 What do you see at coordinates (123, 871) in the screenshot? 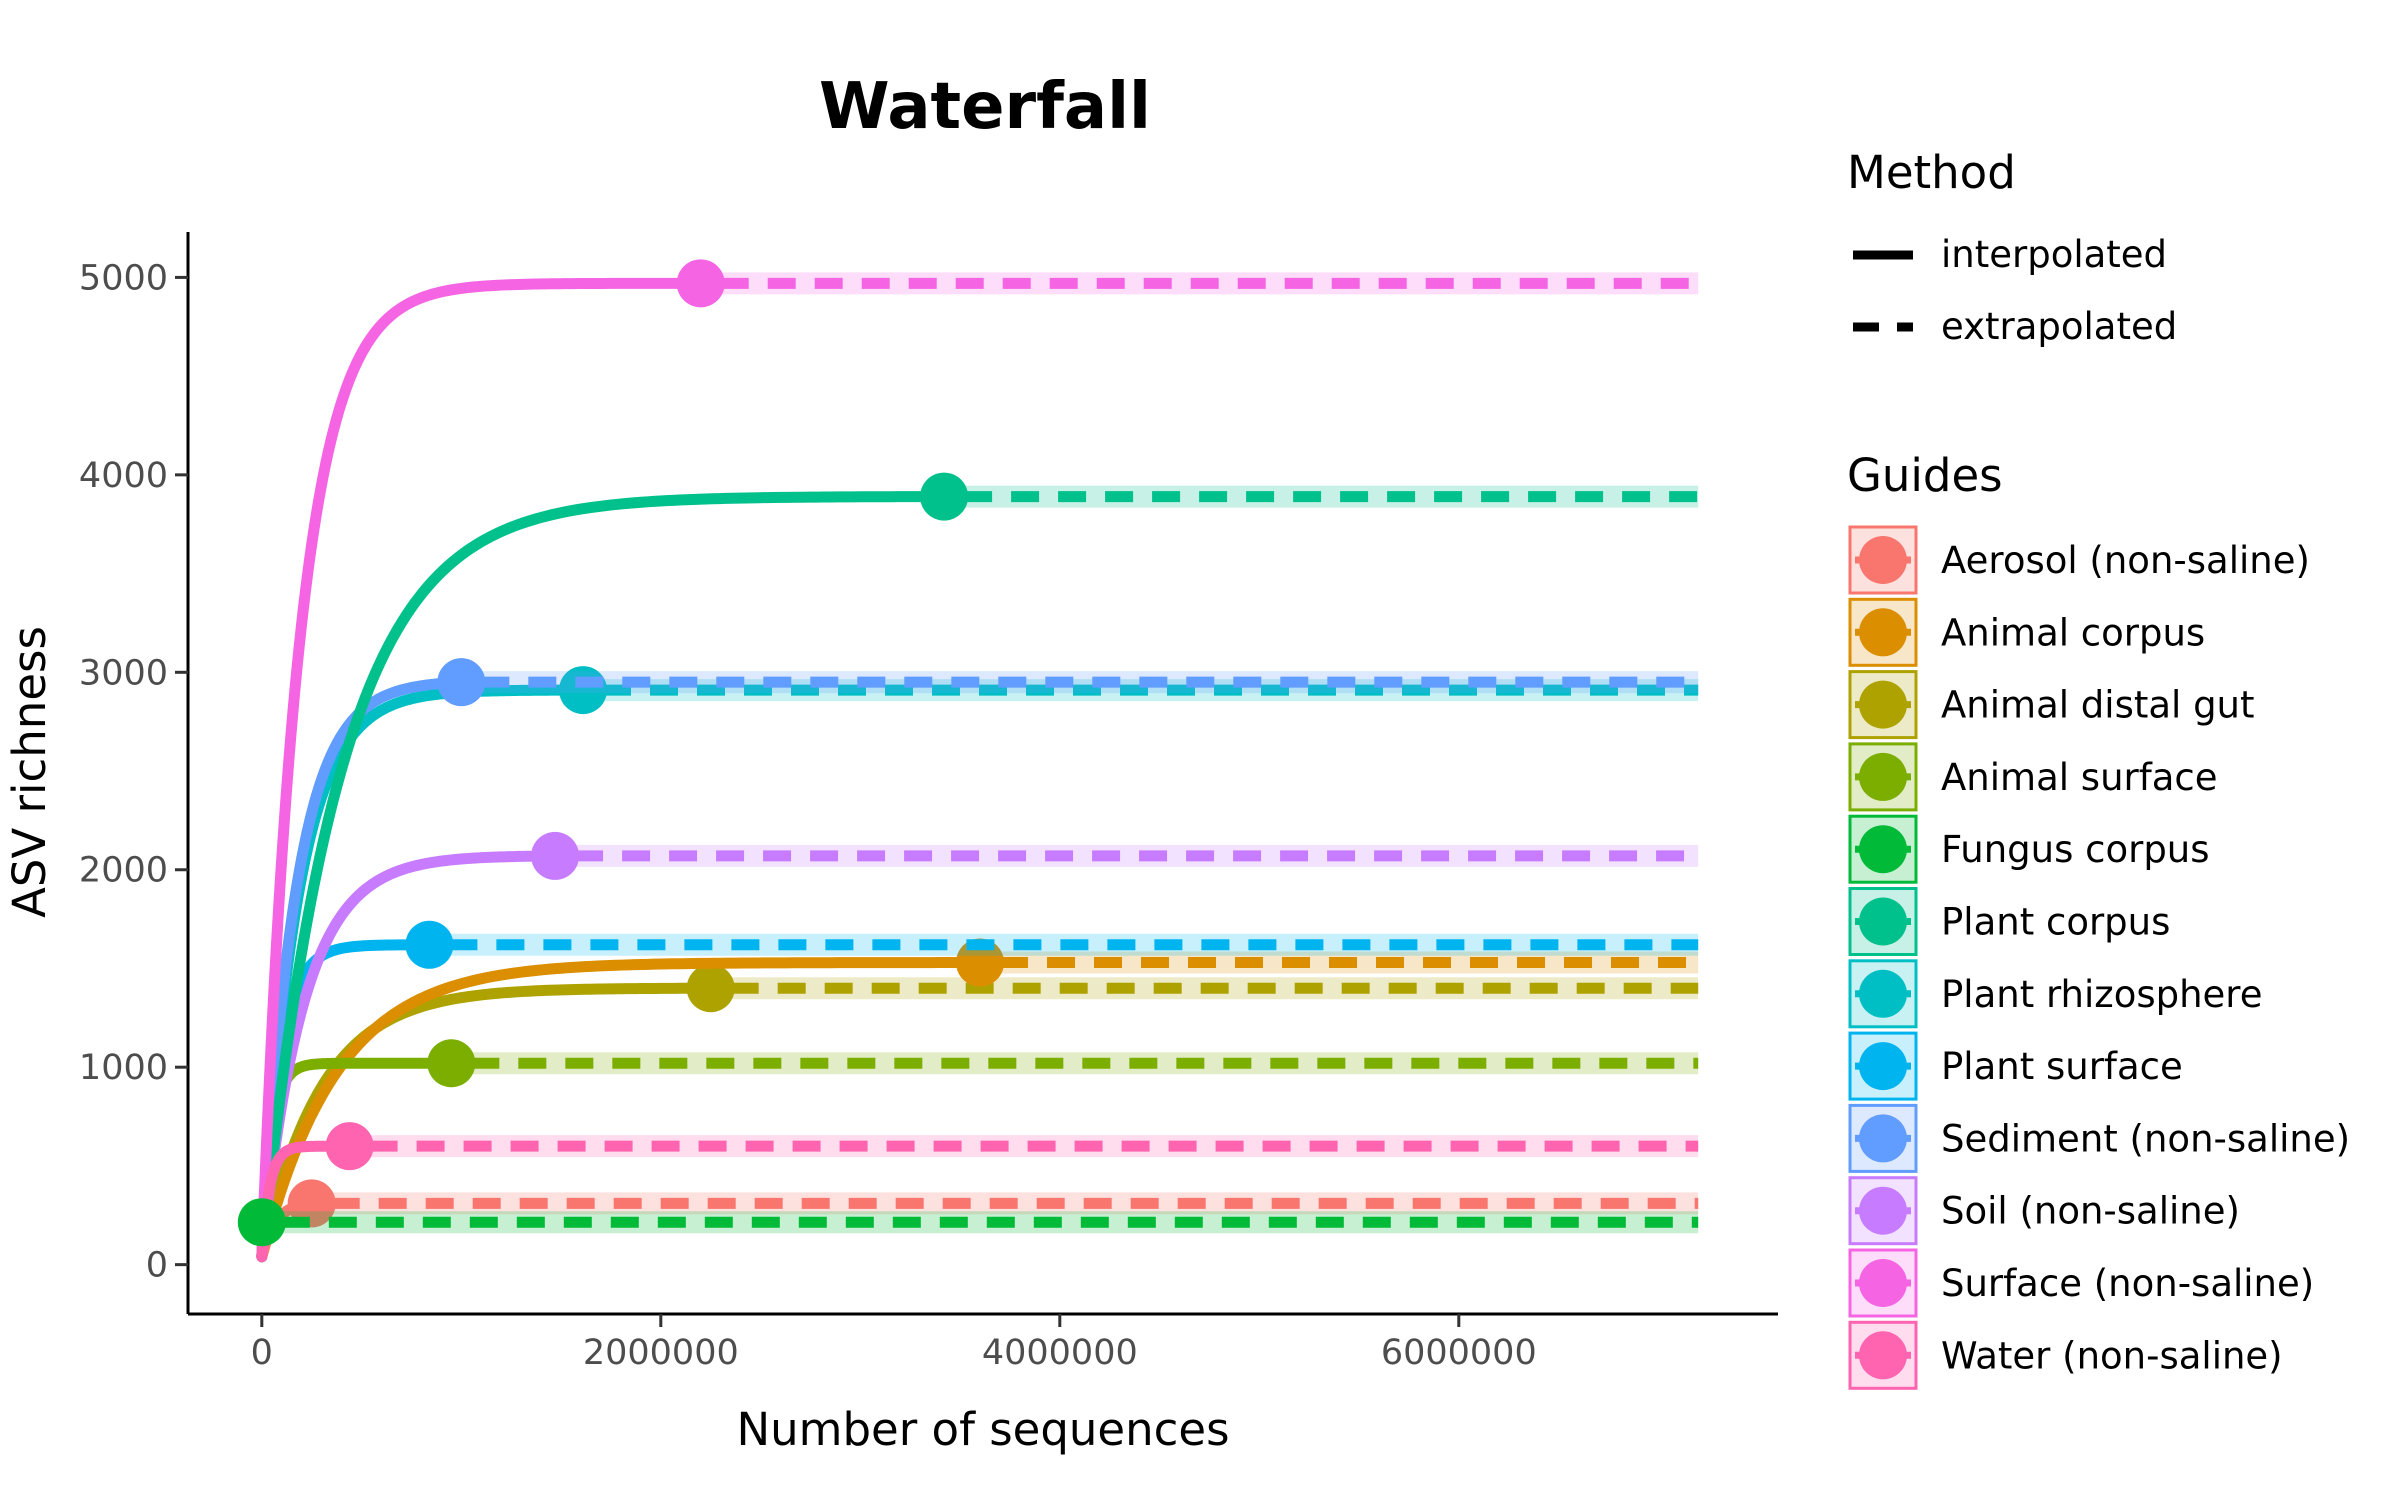
I see `y-tick-label: 2000` at bounding box center [123, 871].